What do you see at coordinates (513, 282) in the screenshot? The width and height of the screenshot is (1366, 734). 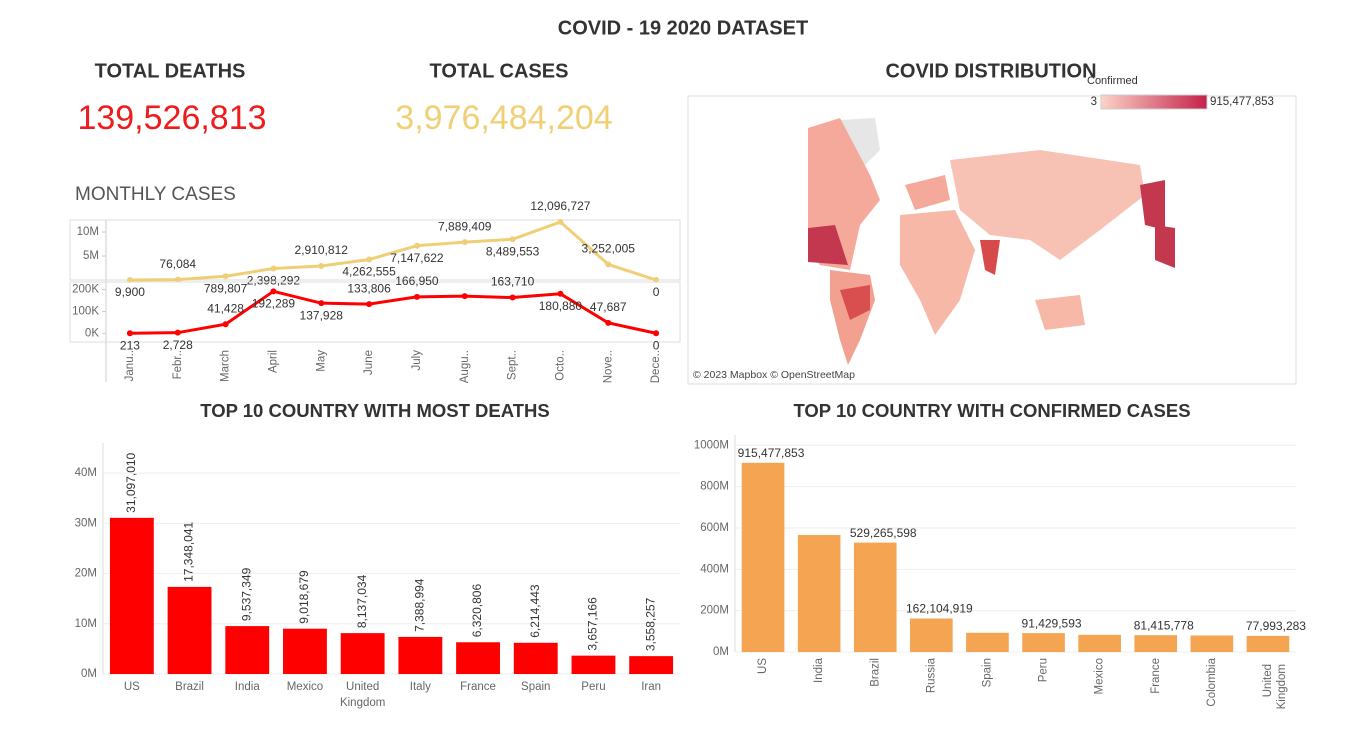 I see `data-label: 163,710` at bounding box center [513, 282].